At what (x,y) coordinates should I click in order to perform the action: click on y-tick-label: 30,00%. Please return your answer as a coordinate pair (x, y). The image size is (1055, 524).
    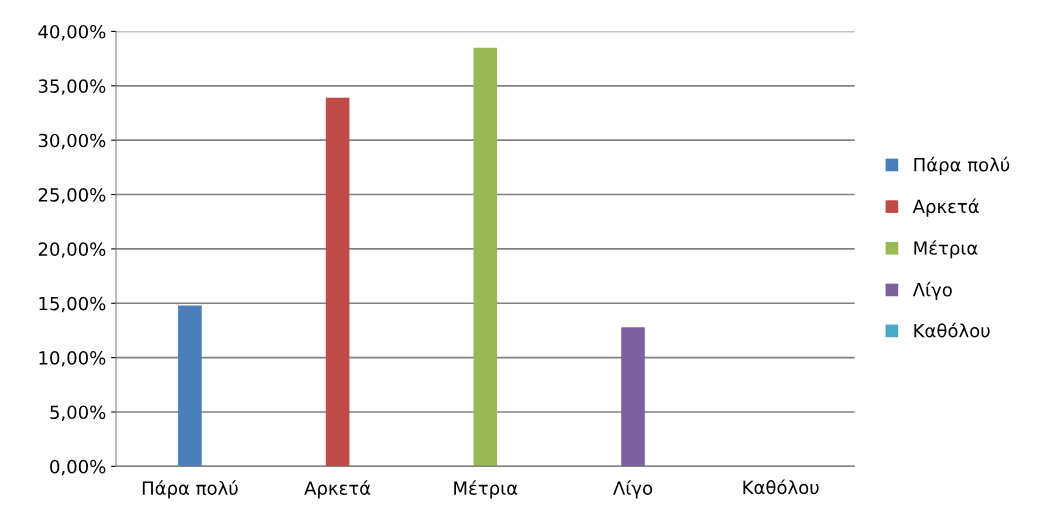
    Looking at the image, I should click on (72, 141).